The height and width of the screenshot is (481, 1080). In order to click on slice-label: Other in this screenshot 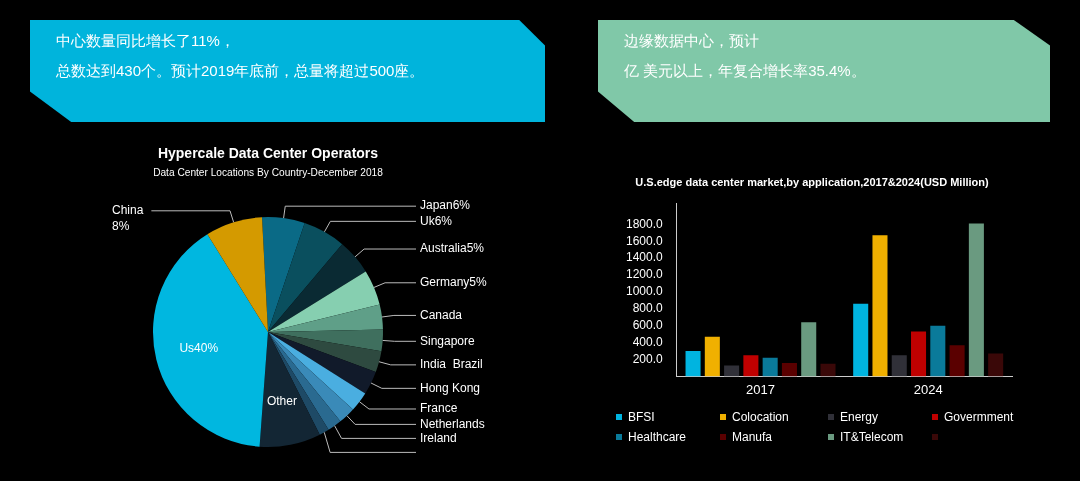, I will do `click(281, 401)`.